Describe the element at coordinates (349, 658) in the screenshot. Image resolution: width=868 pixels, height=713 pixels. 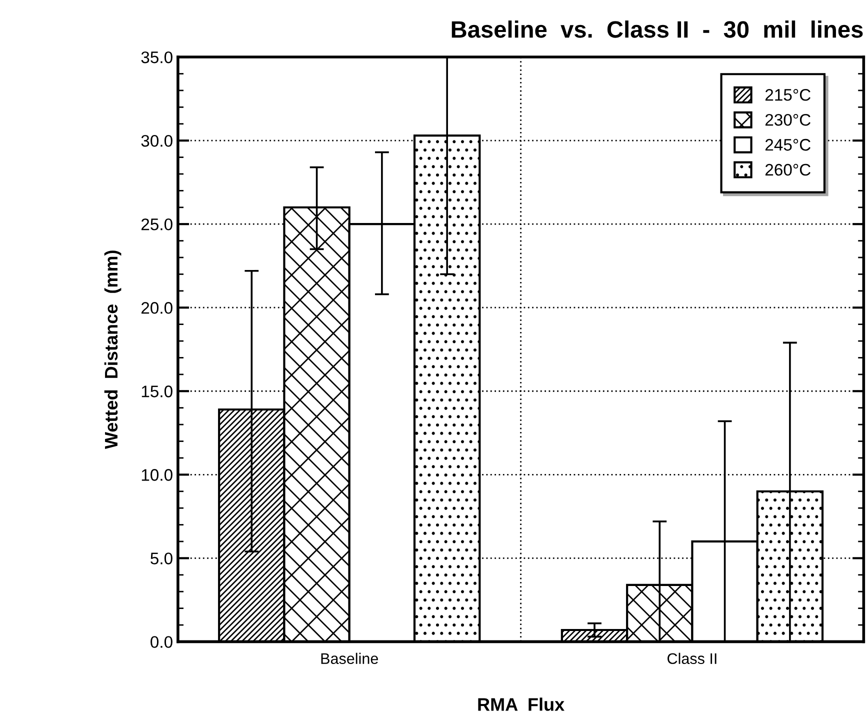
I see `x-tick-label: Baseline` at that location.